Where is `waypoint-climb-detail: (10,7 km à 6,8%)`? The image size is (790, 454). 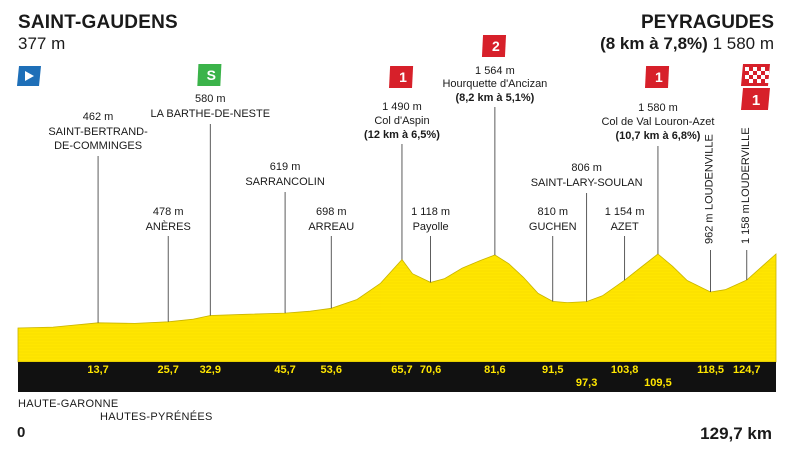
waypoint-climb-detail: (10,7 km à 6,8%) is located at coordinates (657, 136).